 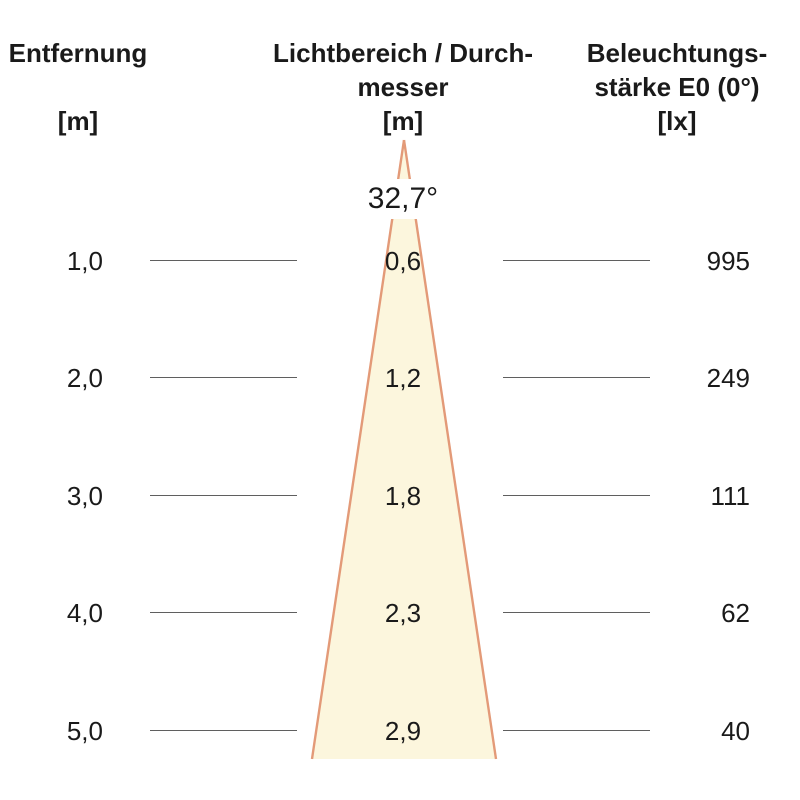 What do you see at coordinates (403, 199) in the screenshot?
I see `beam-angle-label: 32,7°` at bounding box center [403, 199].